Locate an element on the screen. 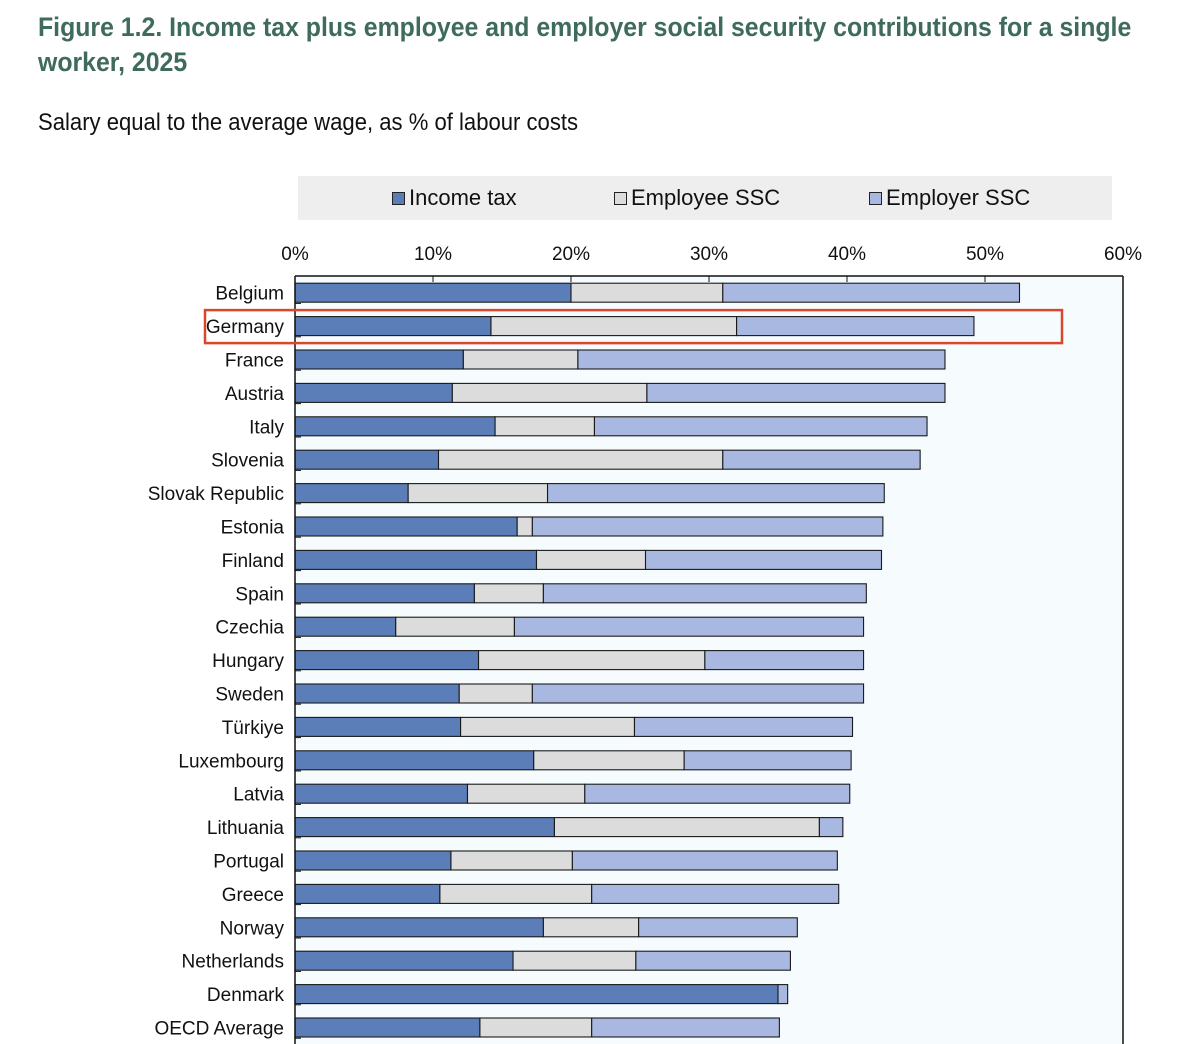 This screenshot has width=1200, height=1044. bar-denmark-employer-ssc is located at coordinates (783, 994).